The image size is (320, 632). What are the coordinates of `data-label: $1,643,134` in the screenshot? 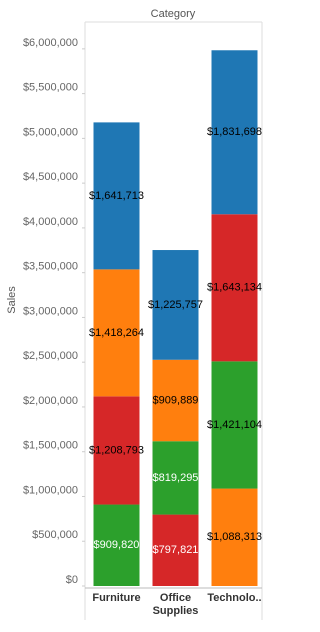 It's located at (234, 288).